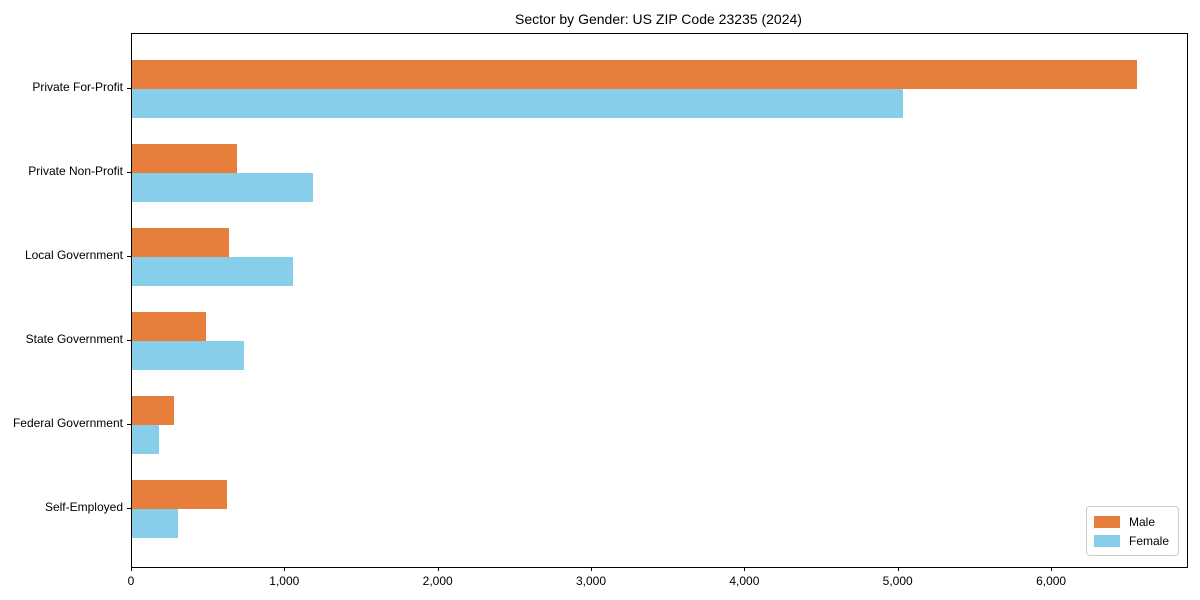 Image resolution: width=1200 pixels, height=600 pixels. Describe the element at coordinates (1148, 540) in the screenshot. I see `legend-label-female: Female` at that location.